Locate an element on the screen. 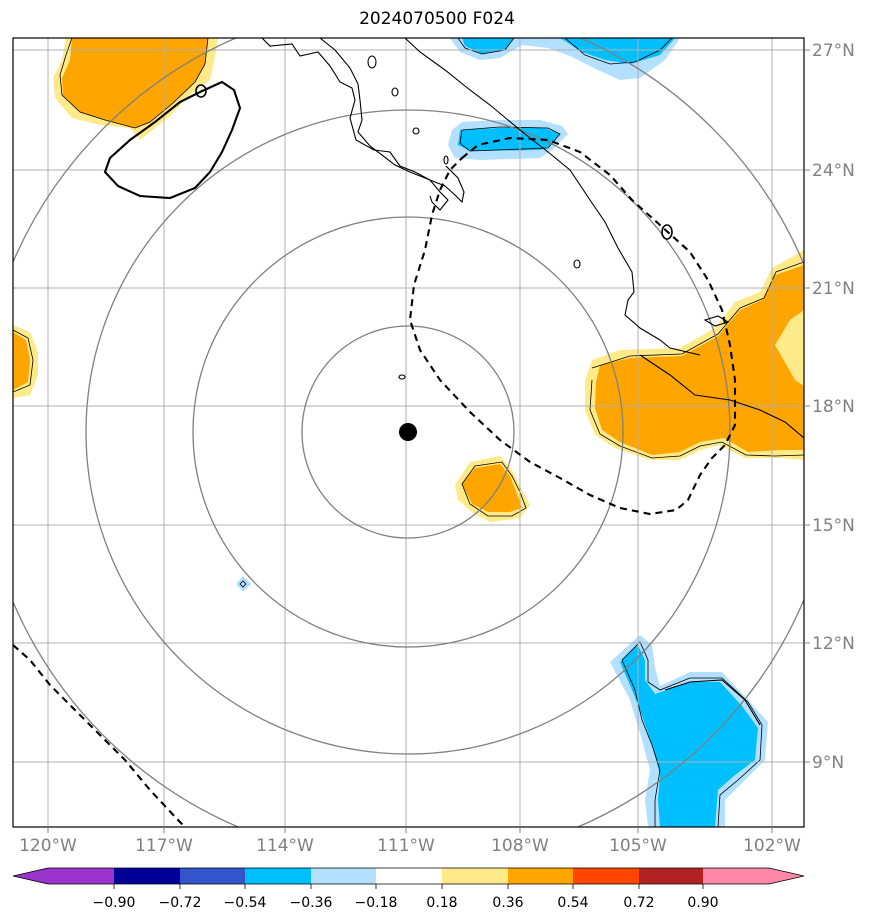 The height and width of the screenshot is (924, 874). solid-contour-northwest is located at coordinates (172, 140).